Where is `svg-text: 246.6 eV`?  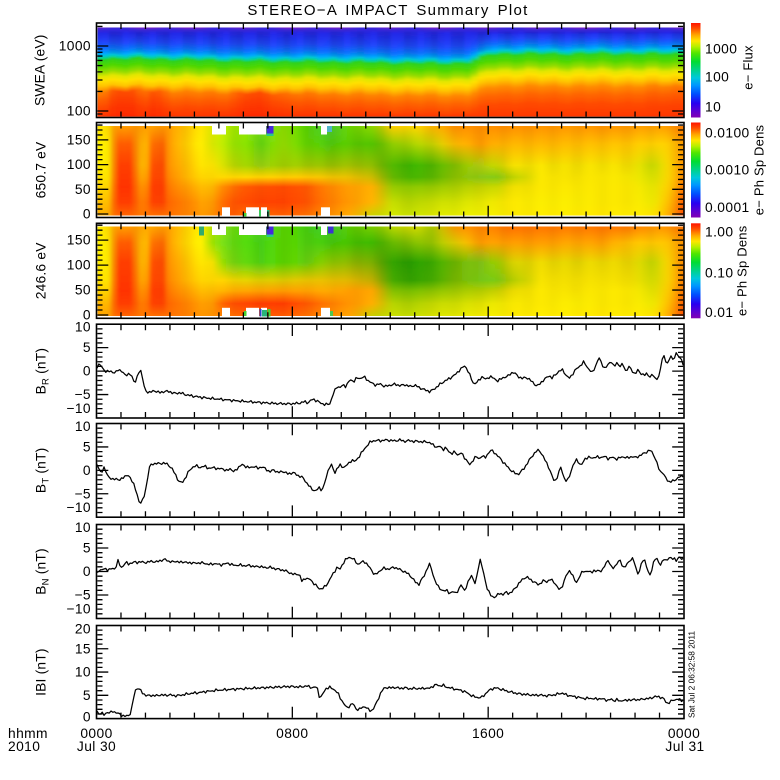
svg-text: 246.6 eV is located at coordinates (41, 270).